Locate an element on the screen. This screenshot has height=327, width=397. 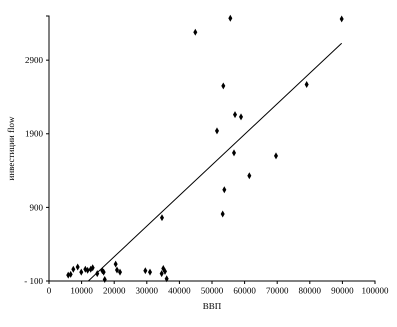
x-axis-title: ВВП is located at coordinates (212, 306).